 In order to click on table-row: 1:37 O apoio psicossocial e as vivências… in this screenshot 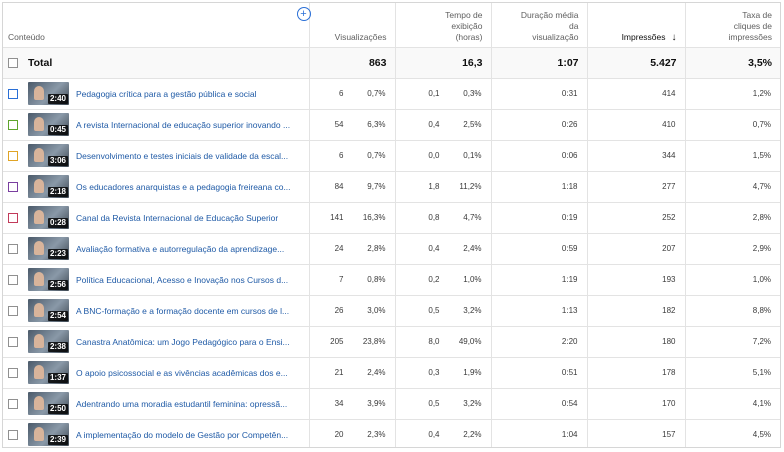, I will do `click(391, 373)`.